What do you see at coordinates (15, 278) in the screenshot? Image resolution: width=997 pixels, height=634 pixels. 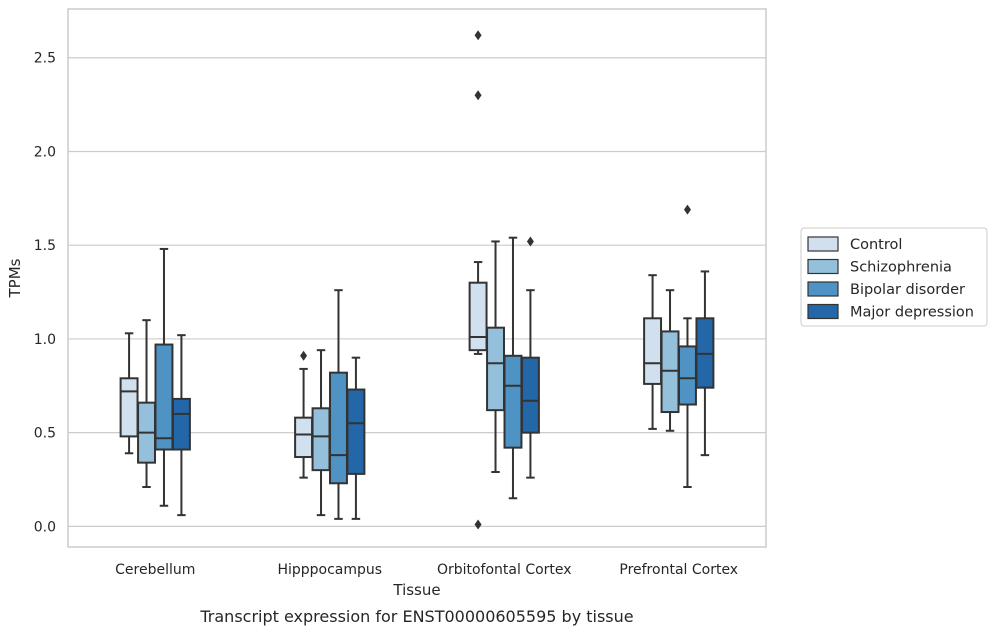 I see `y-axis-label: TPMs` at bounding box center [15, 278].